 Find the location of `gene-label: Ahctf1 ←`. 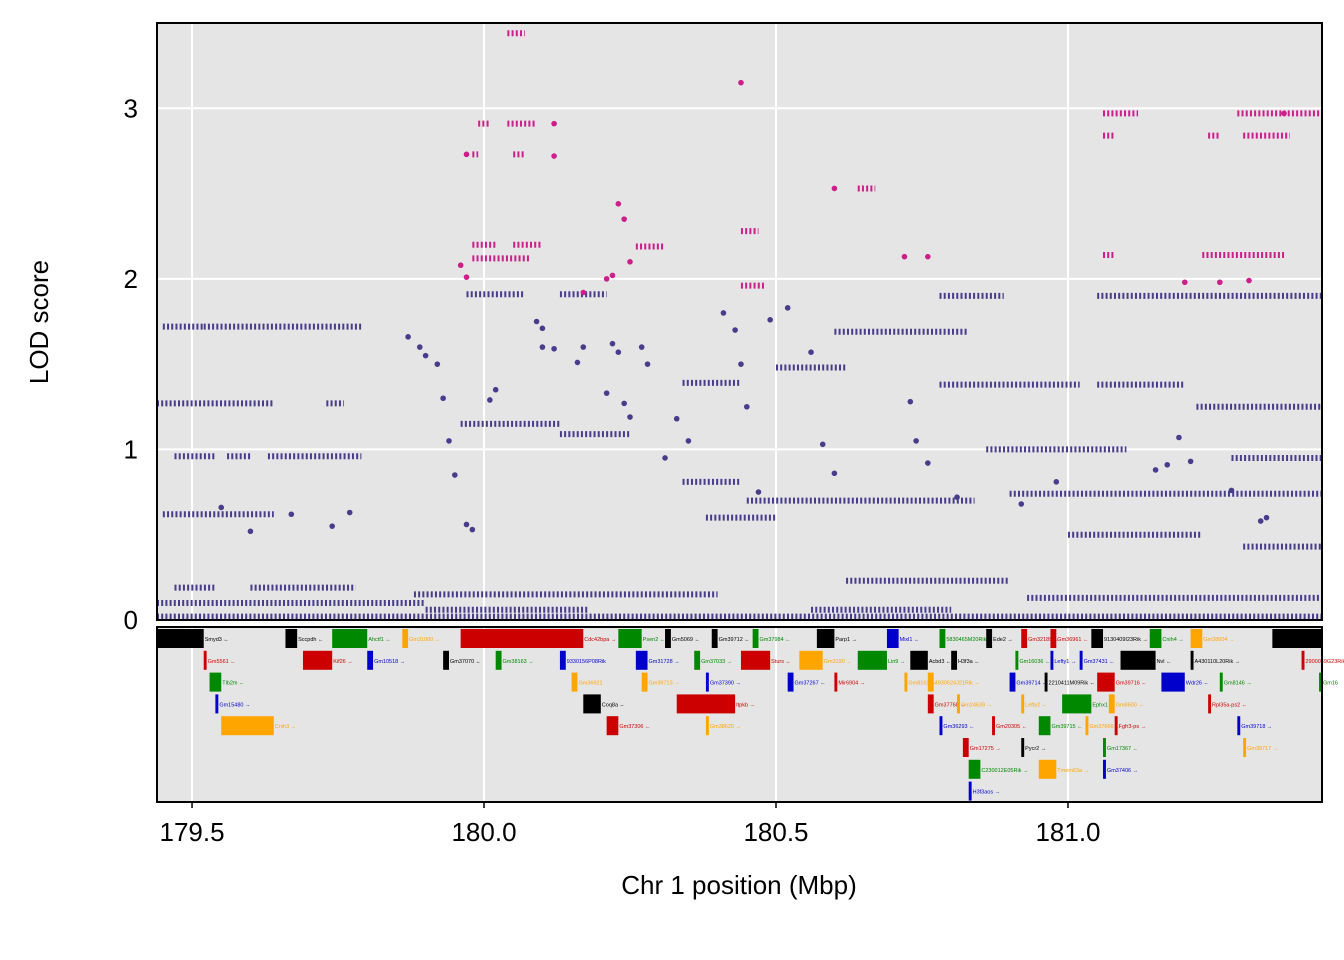

gene-label: Ahctf1 ← is located at coordinates (379, 640).